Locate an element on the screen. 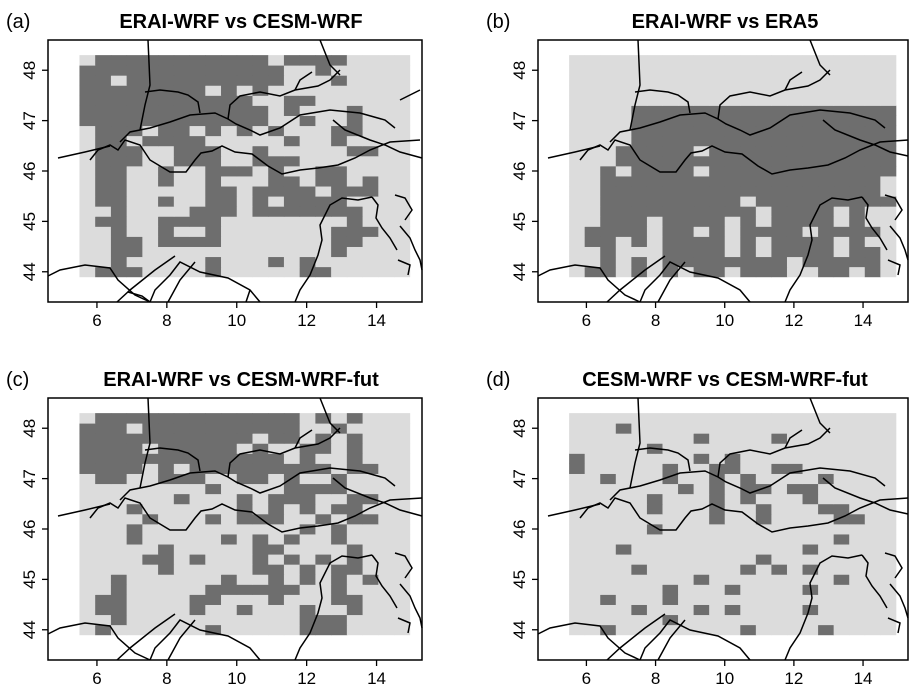  y-tick-label: 44 is located at coordinates (519, 629).